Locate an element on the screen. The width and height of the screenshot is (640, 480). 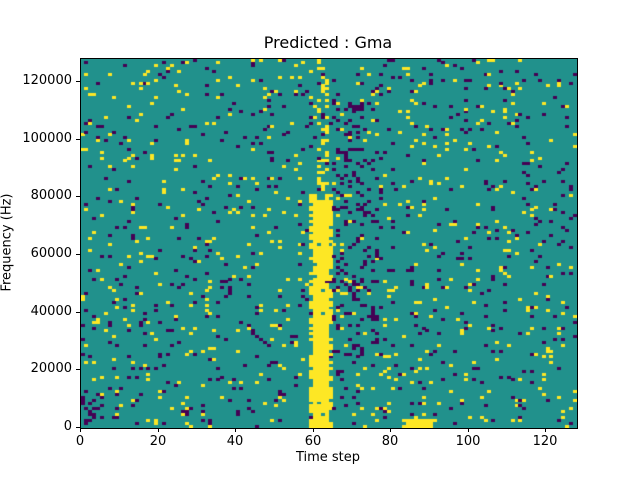
y-tick-label: 80000 is located at coordinates (51, 195).